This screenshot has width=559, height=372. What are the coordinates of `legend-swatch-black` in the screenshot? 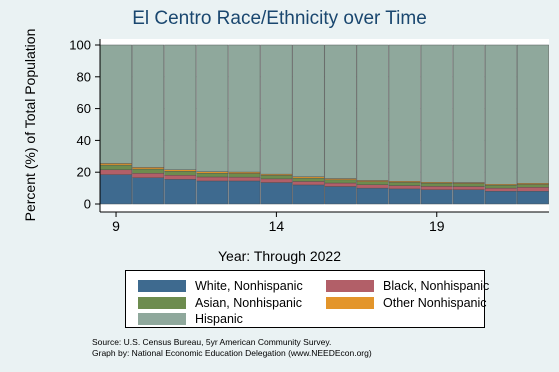 It's located at (350, 286).